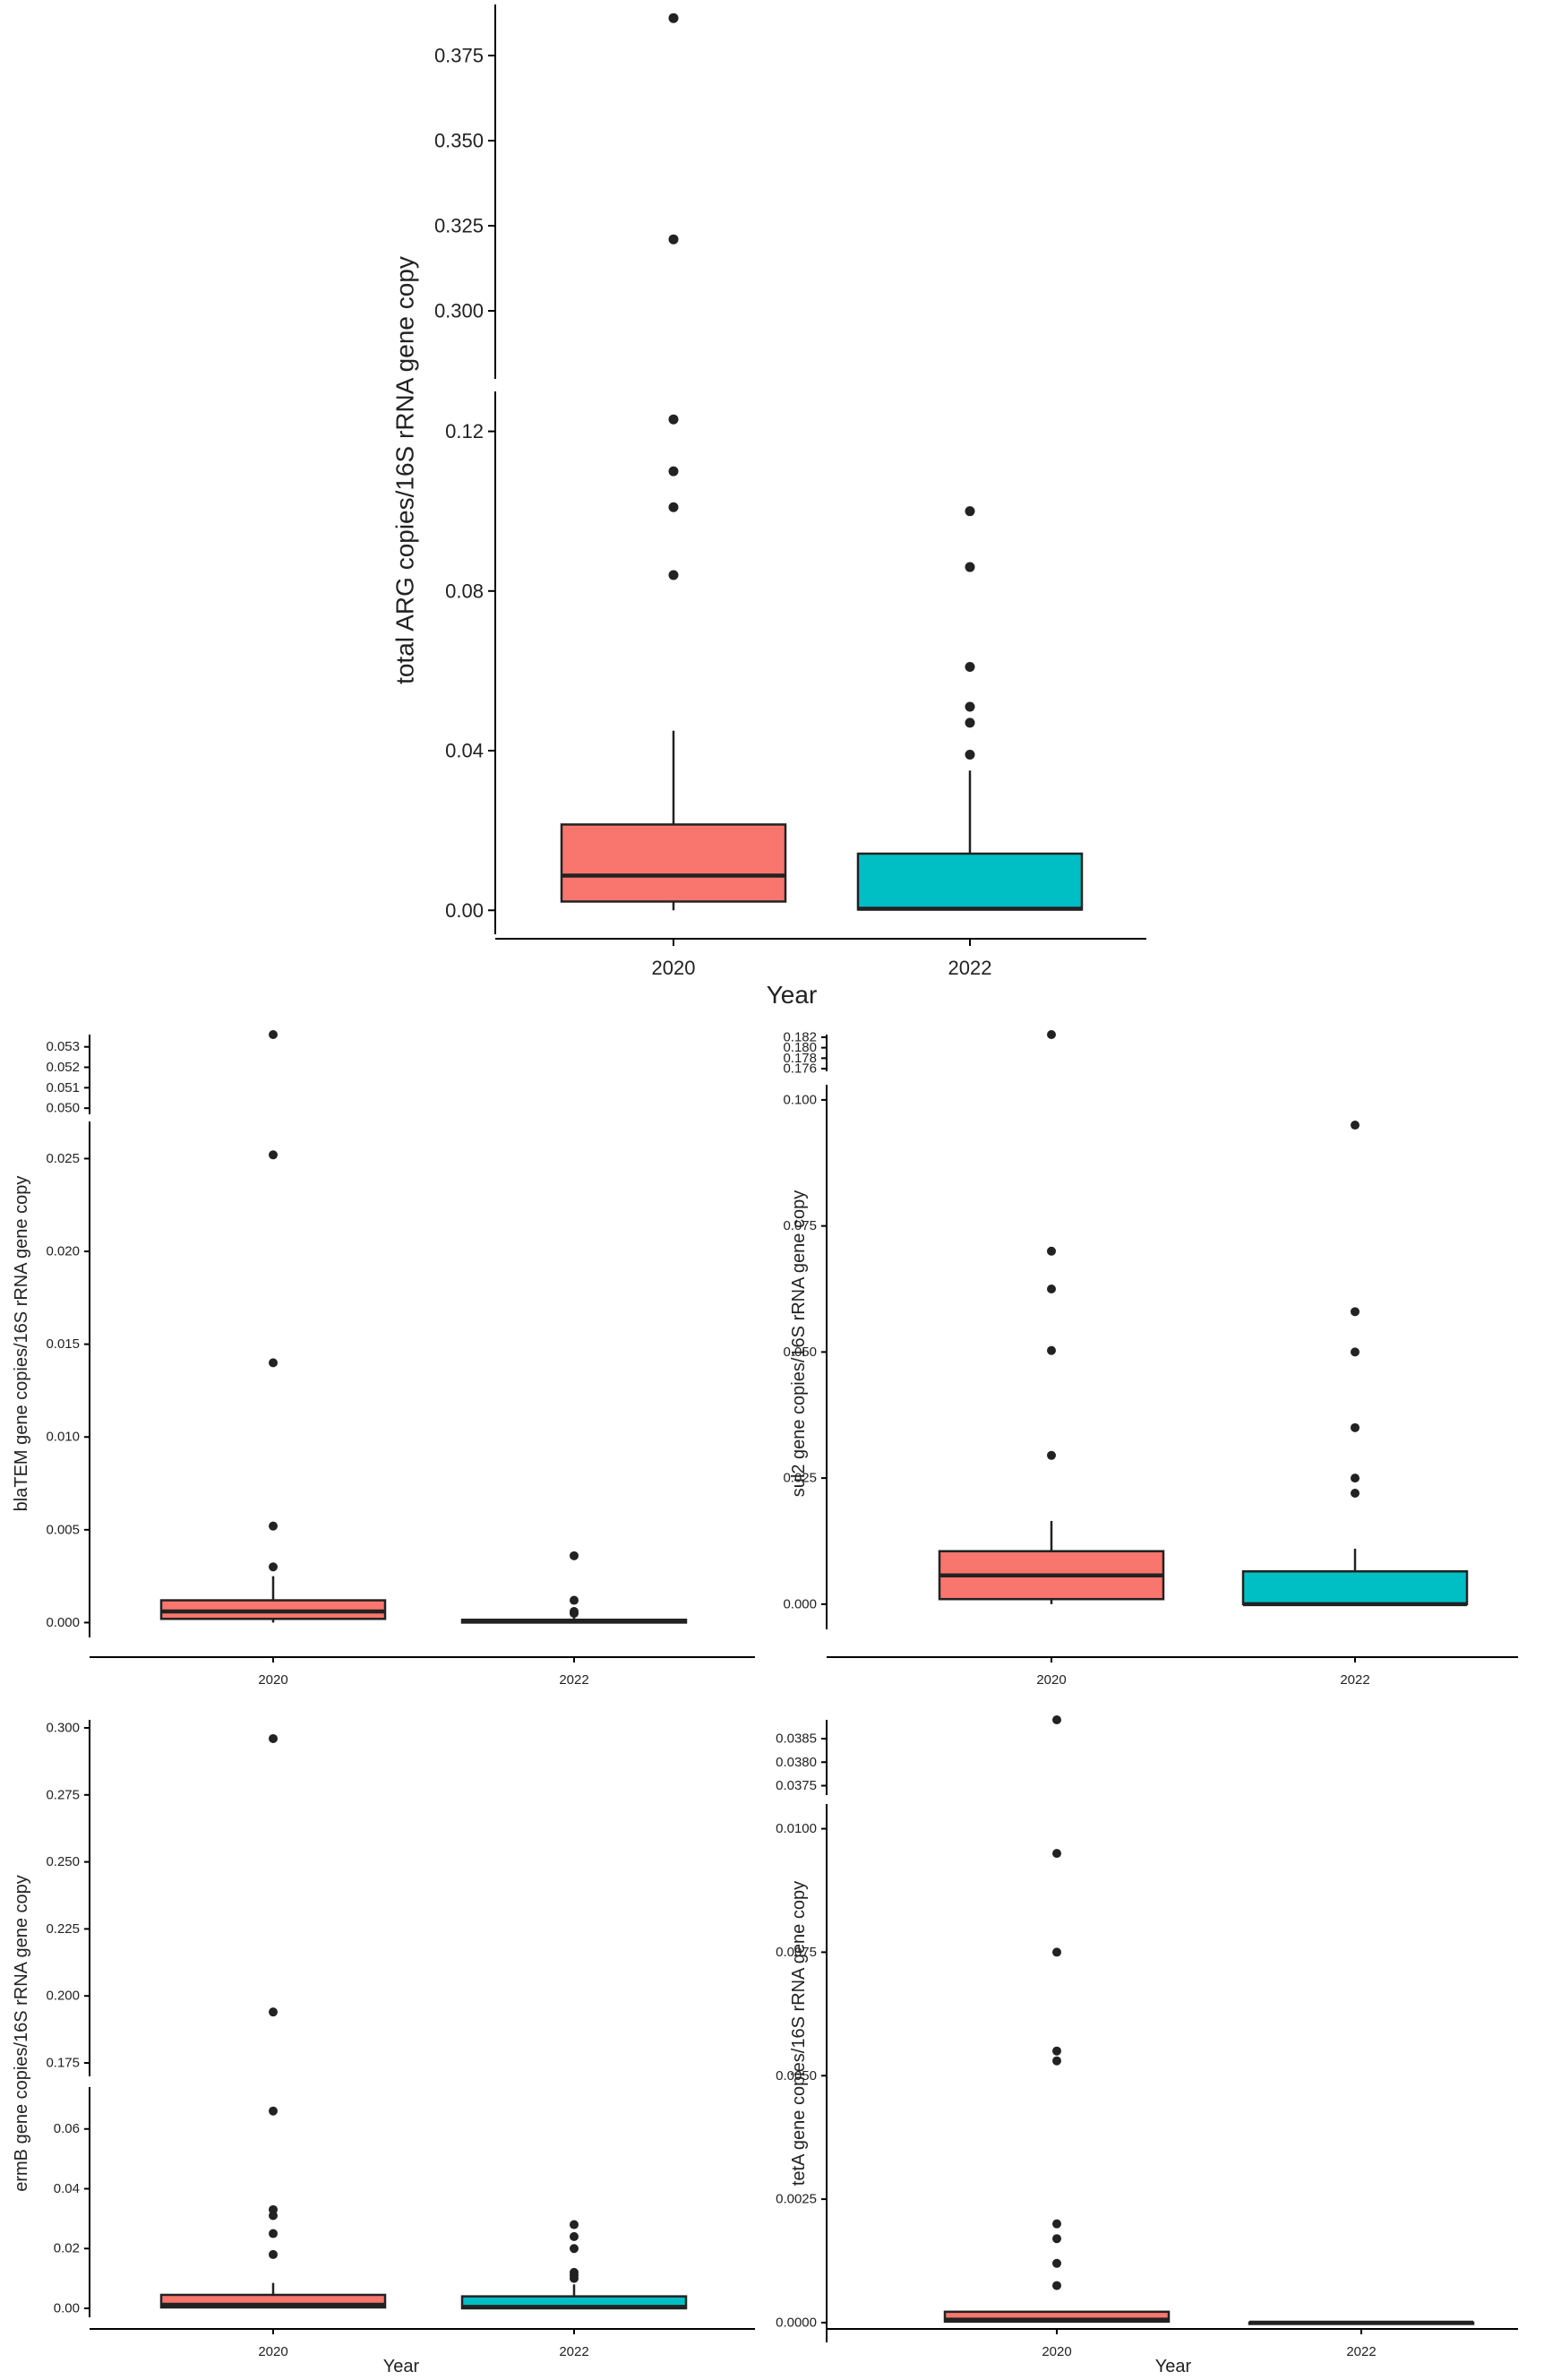 The width and height of the screenshot is (1544, 2380). I want to click on y-axis-title: sul2 gene copies/16S rRNA gene copy, so click(799, 1343).